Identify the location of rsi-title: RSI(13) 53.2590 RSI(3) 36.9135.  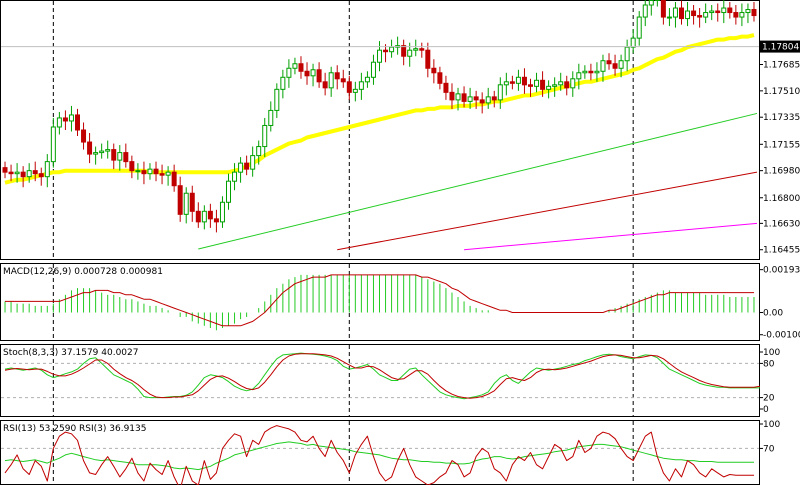
(74, 429).